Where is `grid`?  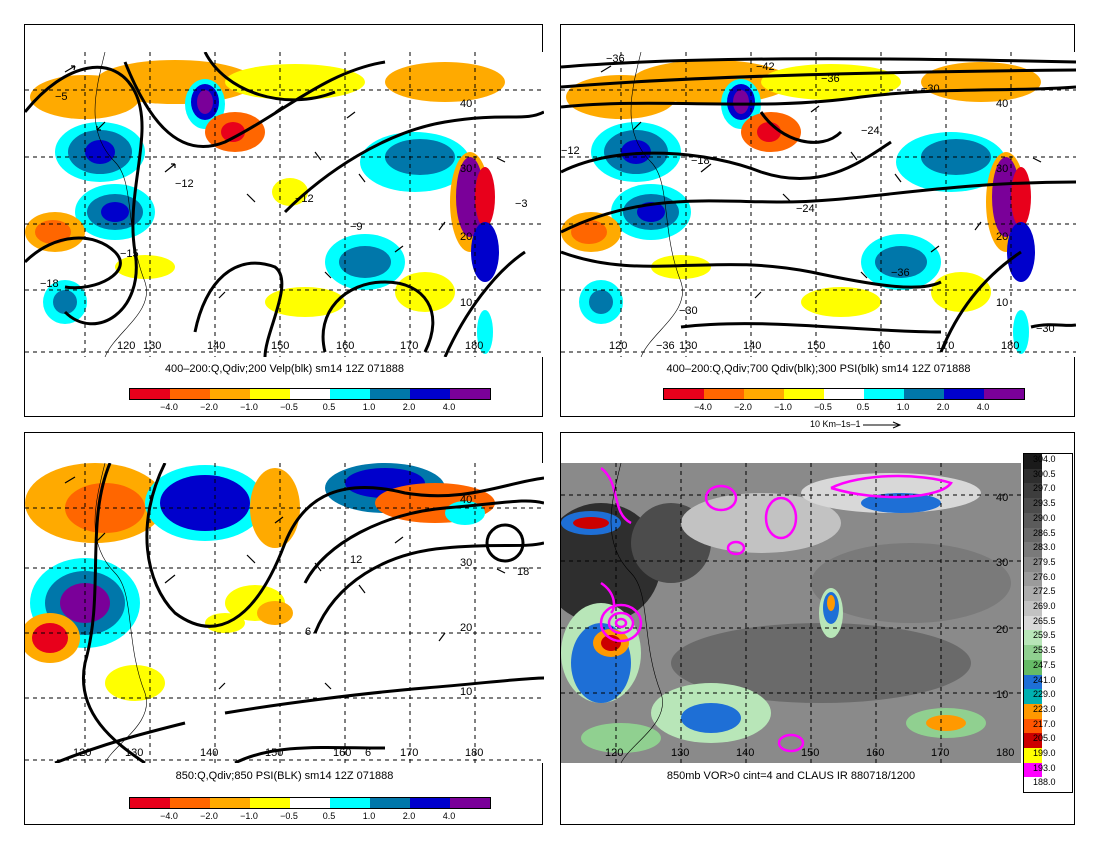
grid is located at coordinates (791, 613).